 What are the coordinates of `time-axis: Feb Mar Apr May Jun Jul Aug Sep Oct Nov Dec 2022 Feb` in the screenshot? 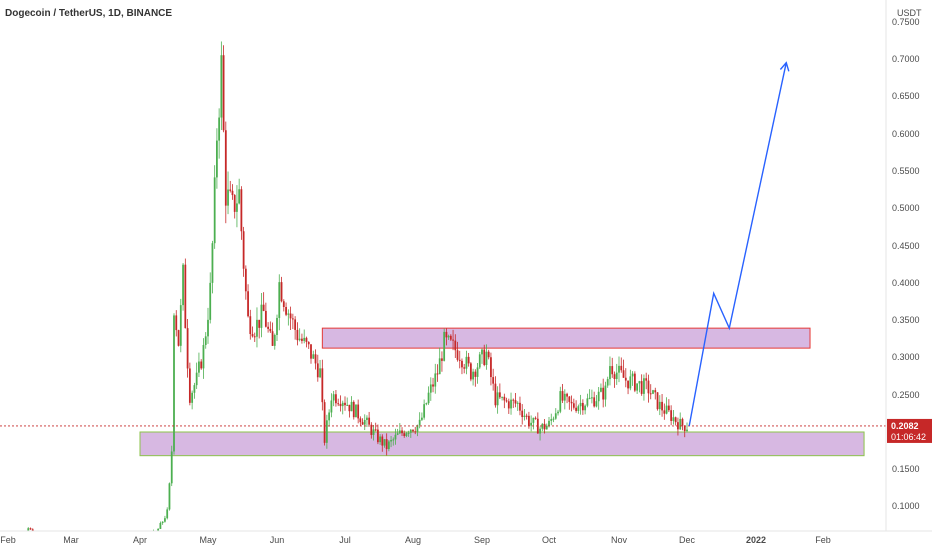 It's located at (415, 540).